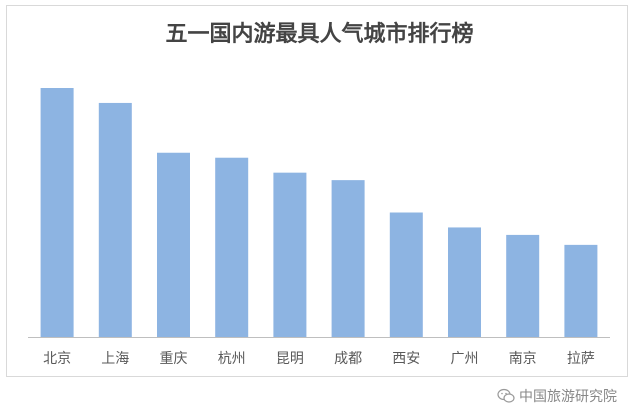 This screenshot has height=416, width=639. What do you see at coordinates (174, 359) in the screenshot?
I see `x-tick-label-2: 重庆` at bounding box center [174, 359].